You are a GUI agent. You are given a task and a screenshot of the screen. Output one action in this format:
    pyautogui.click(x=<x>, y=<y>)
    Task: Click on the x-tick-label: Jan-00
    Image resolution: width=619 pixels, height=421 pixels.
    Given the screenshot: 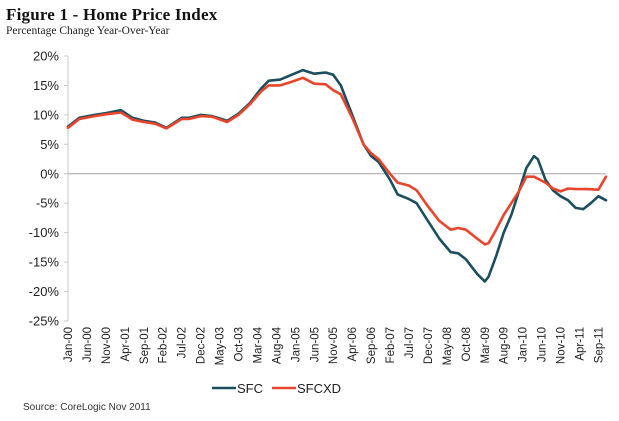 What is the action you would take?
    pyautogui.click(x=69, y=344)
    